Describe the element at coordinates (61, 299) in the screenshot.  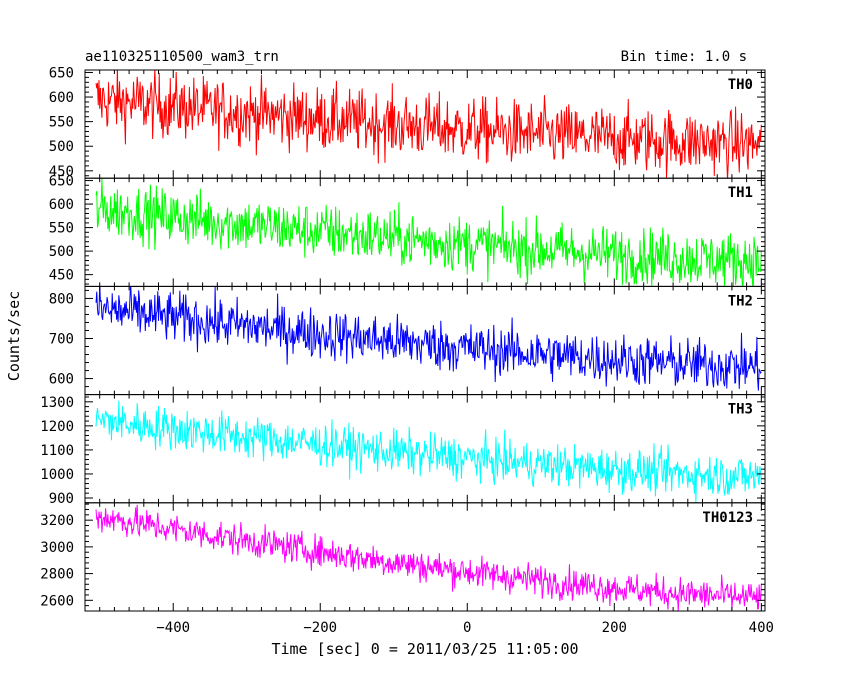
I see `y-tick-label: 800` at that location.